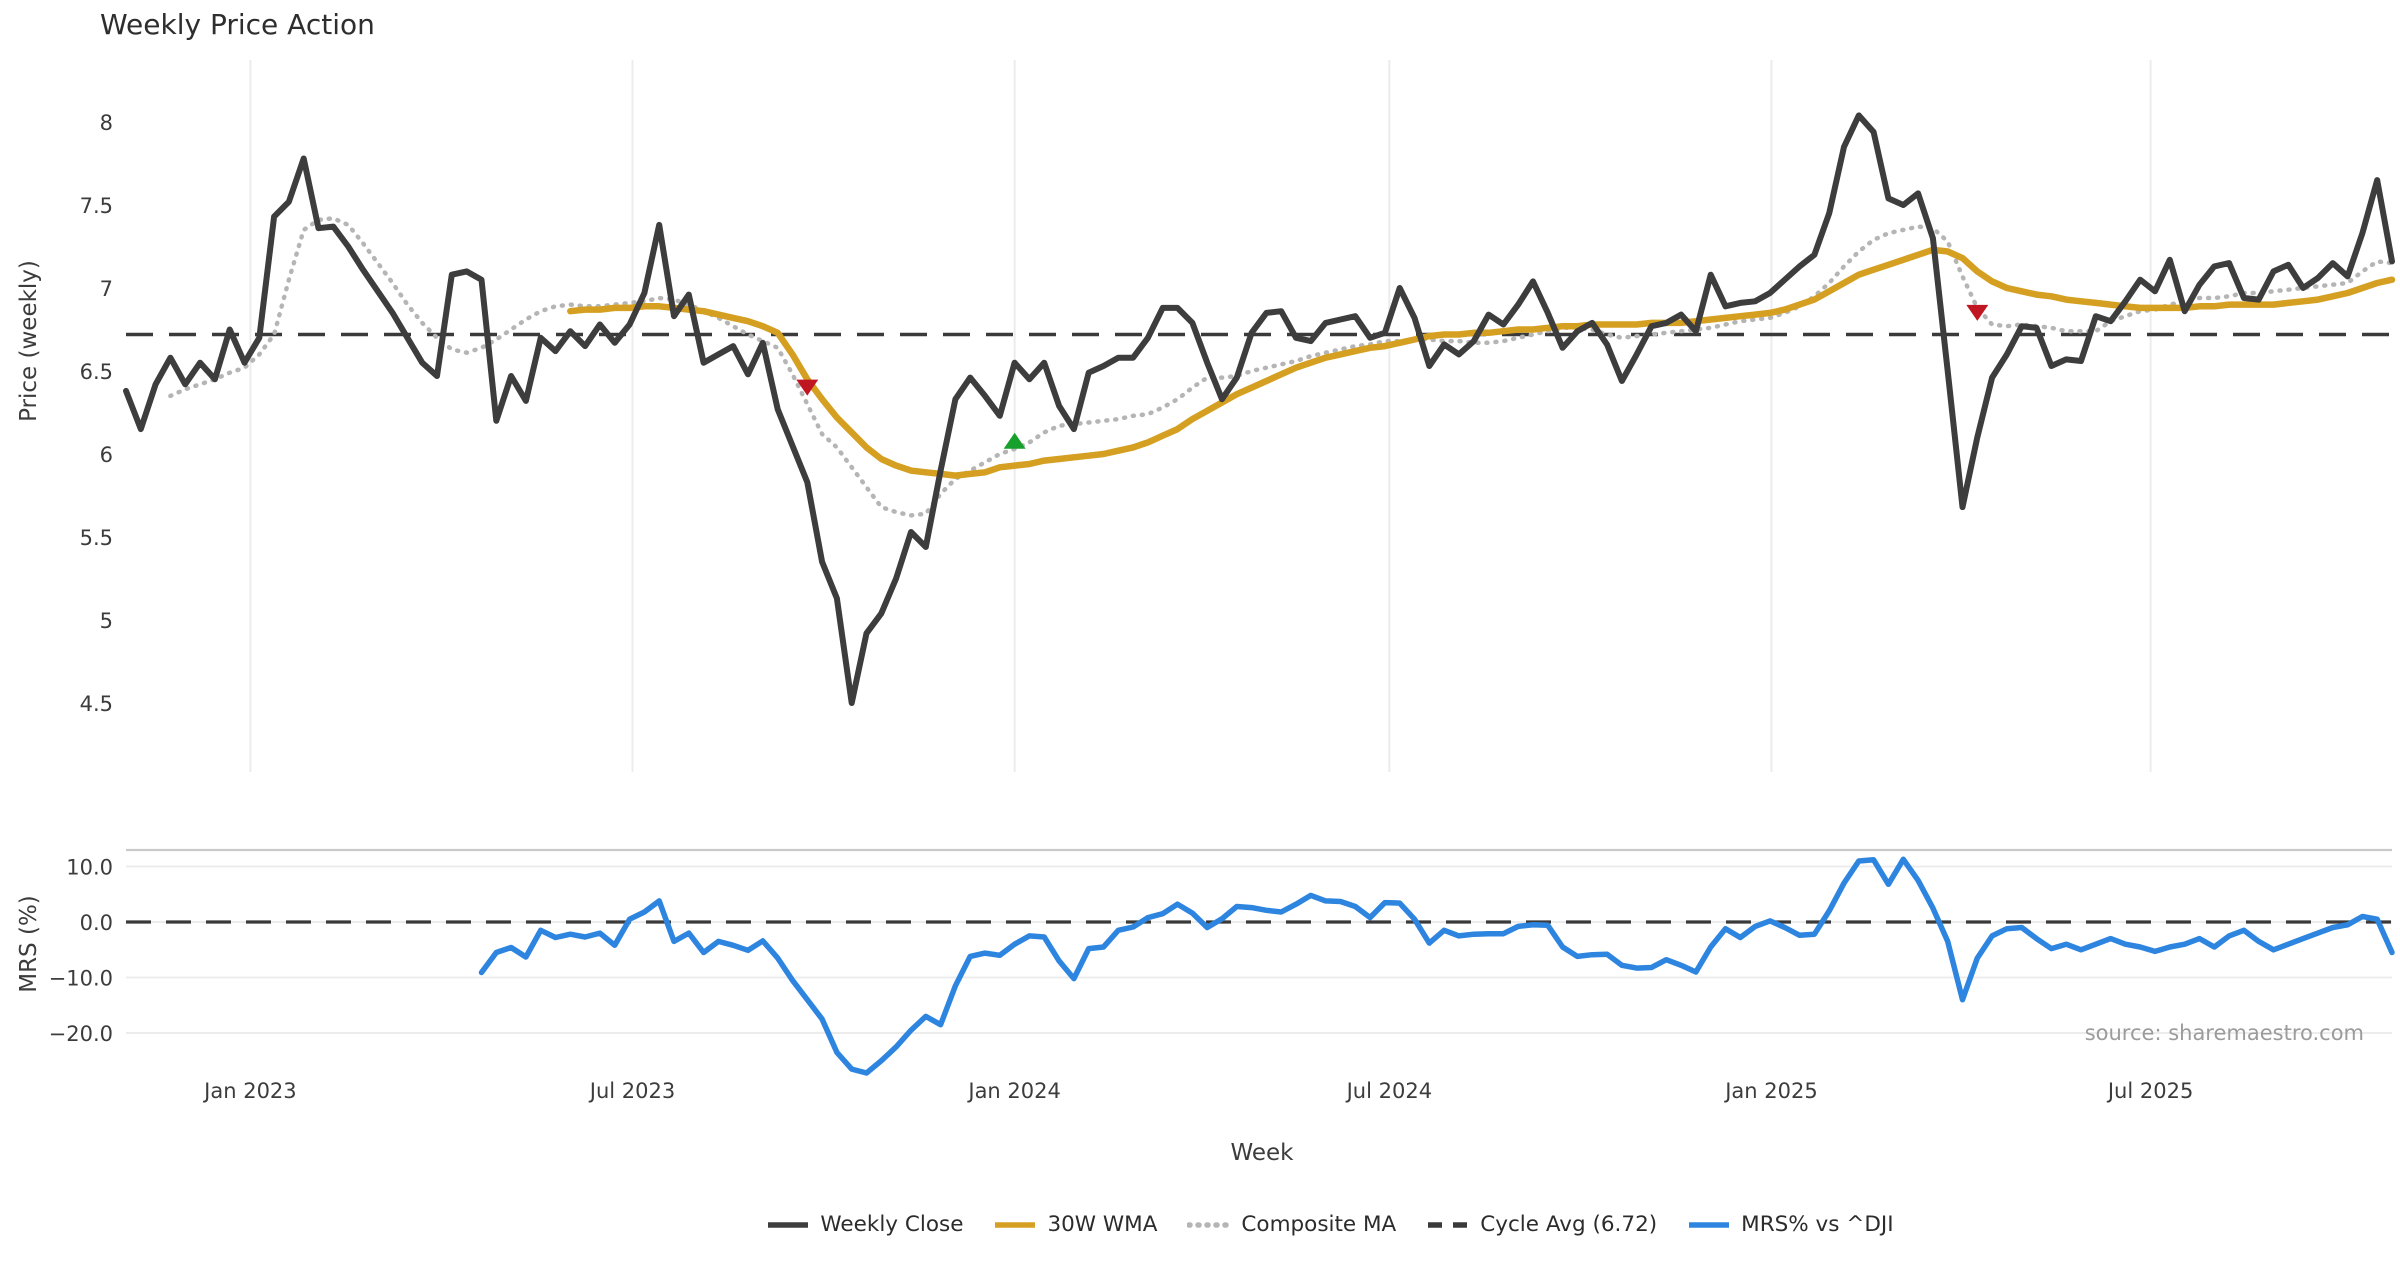 Image resolution: width=2400 pixels, height=1264 pixels. I want to click on legend-label: Cycle Avg (6.72), so click(1569, 1224).